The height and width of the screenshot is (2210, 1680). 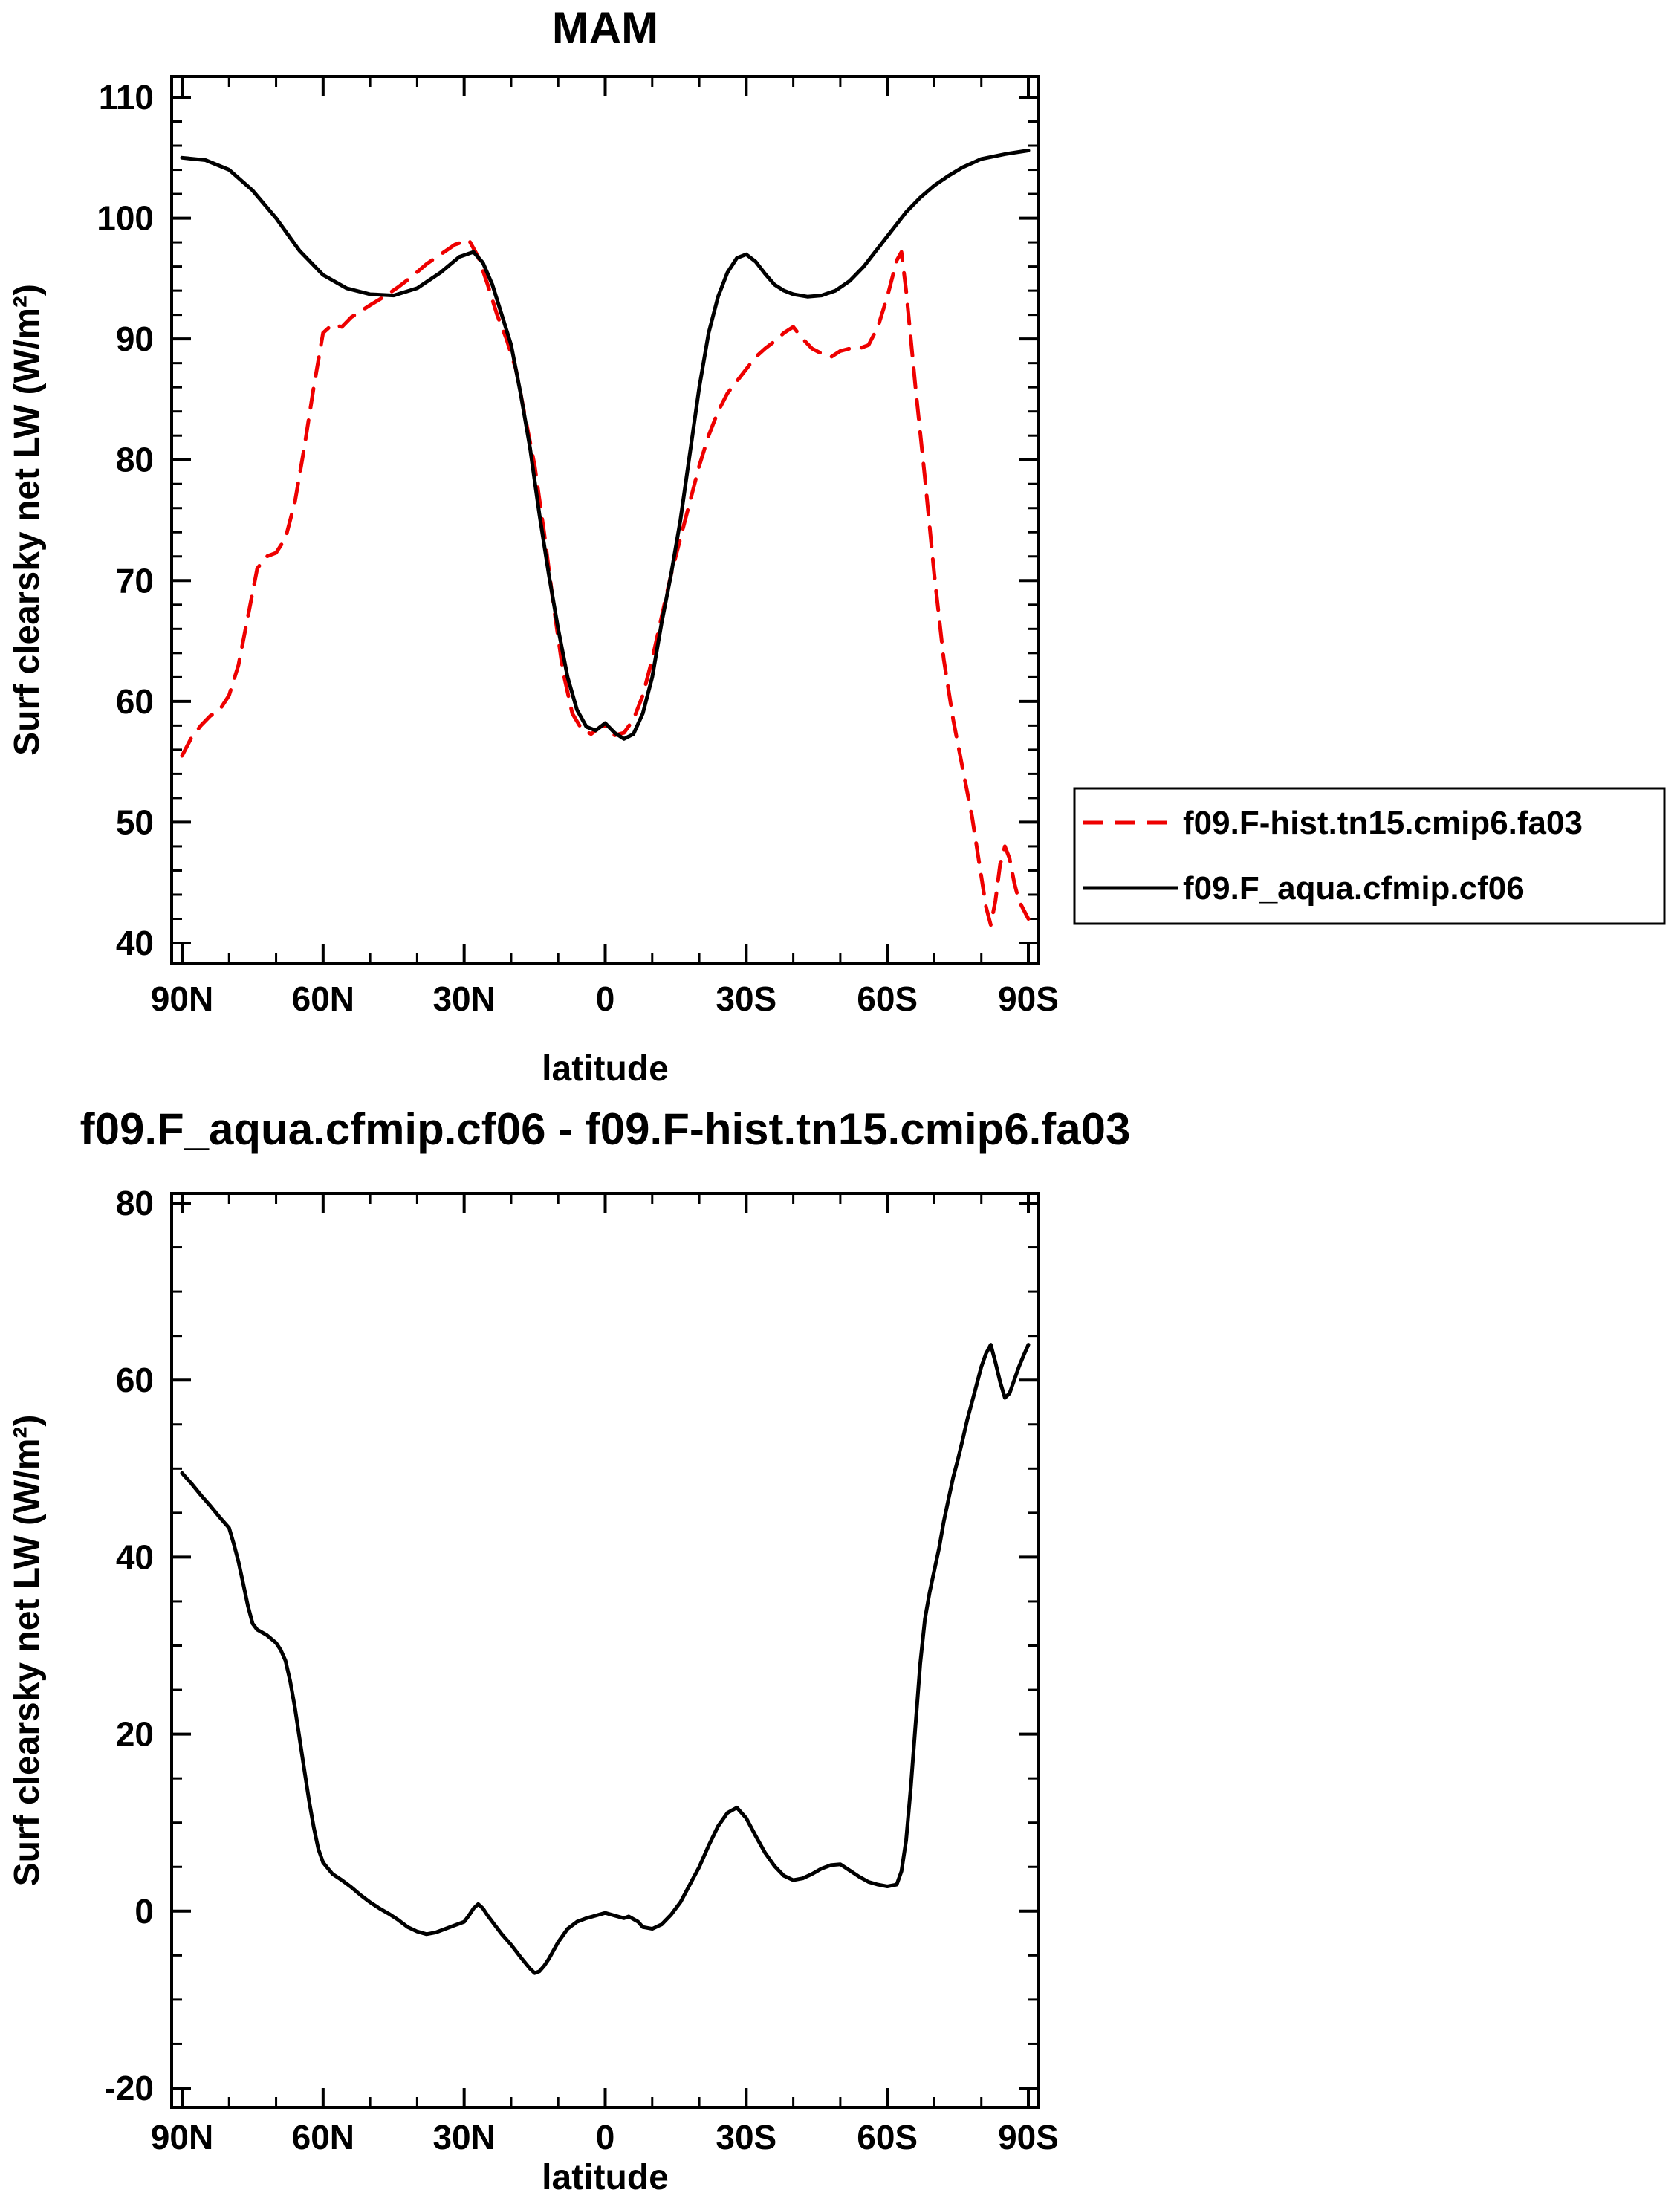 What do you see at coordinates (144, 1912) in the screenshot?
I see `y-tick-label: 0` at bounding box center [144, 1912].